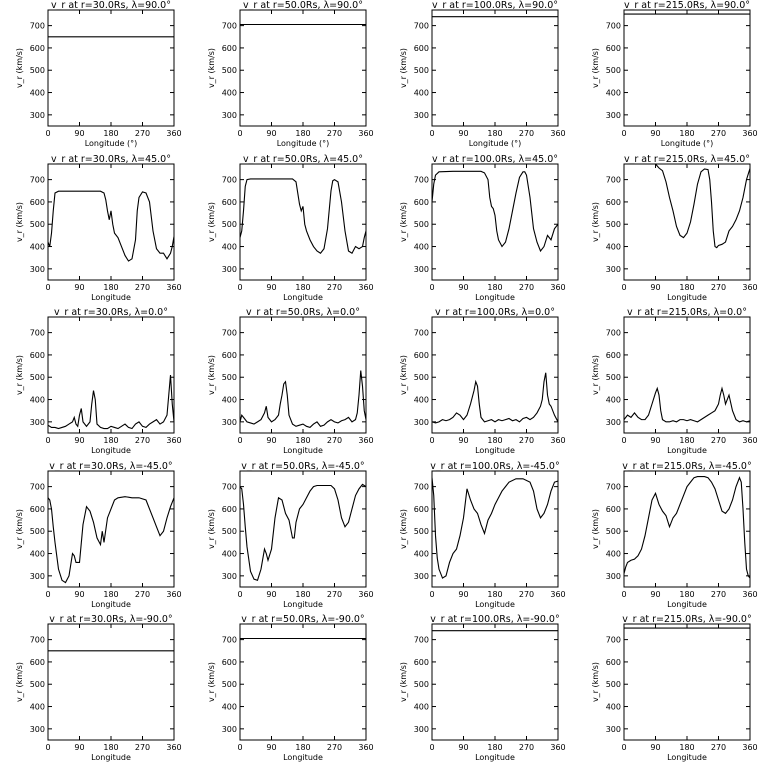 The image size is (768, 768). Describe the element at coordinates (687, 159) in the screenshot. I see `chart-title: v_r at r=215.0Rs, λ=45.0°` at that location.